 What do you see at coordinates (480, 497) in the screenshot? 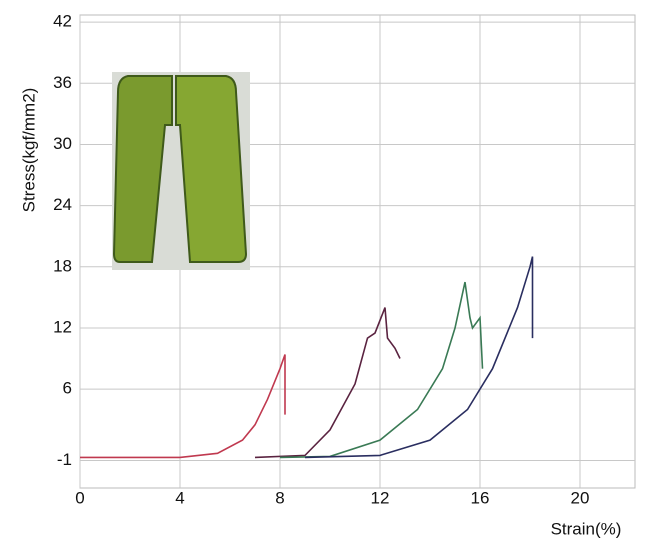
I see `x-tick-label: 16` at bounding box center [480, 497].